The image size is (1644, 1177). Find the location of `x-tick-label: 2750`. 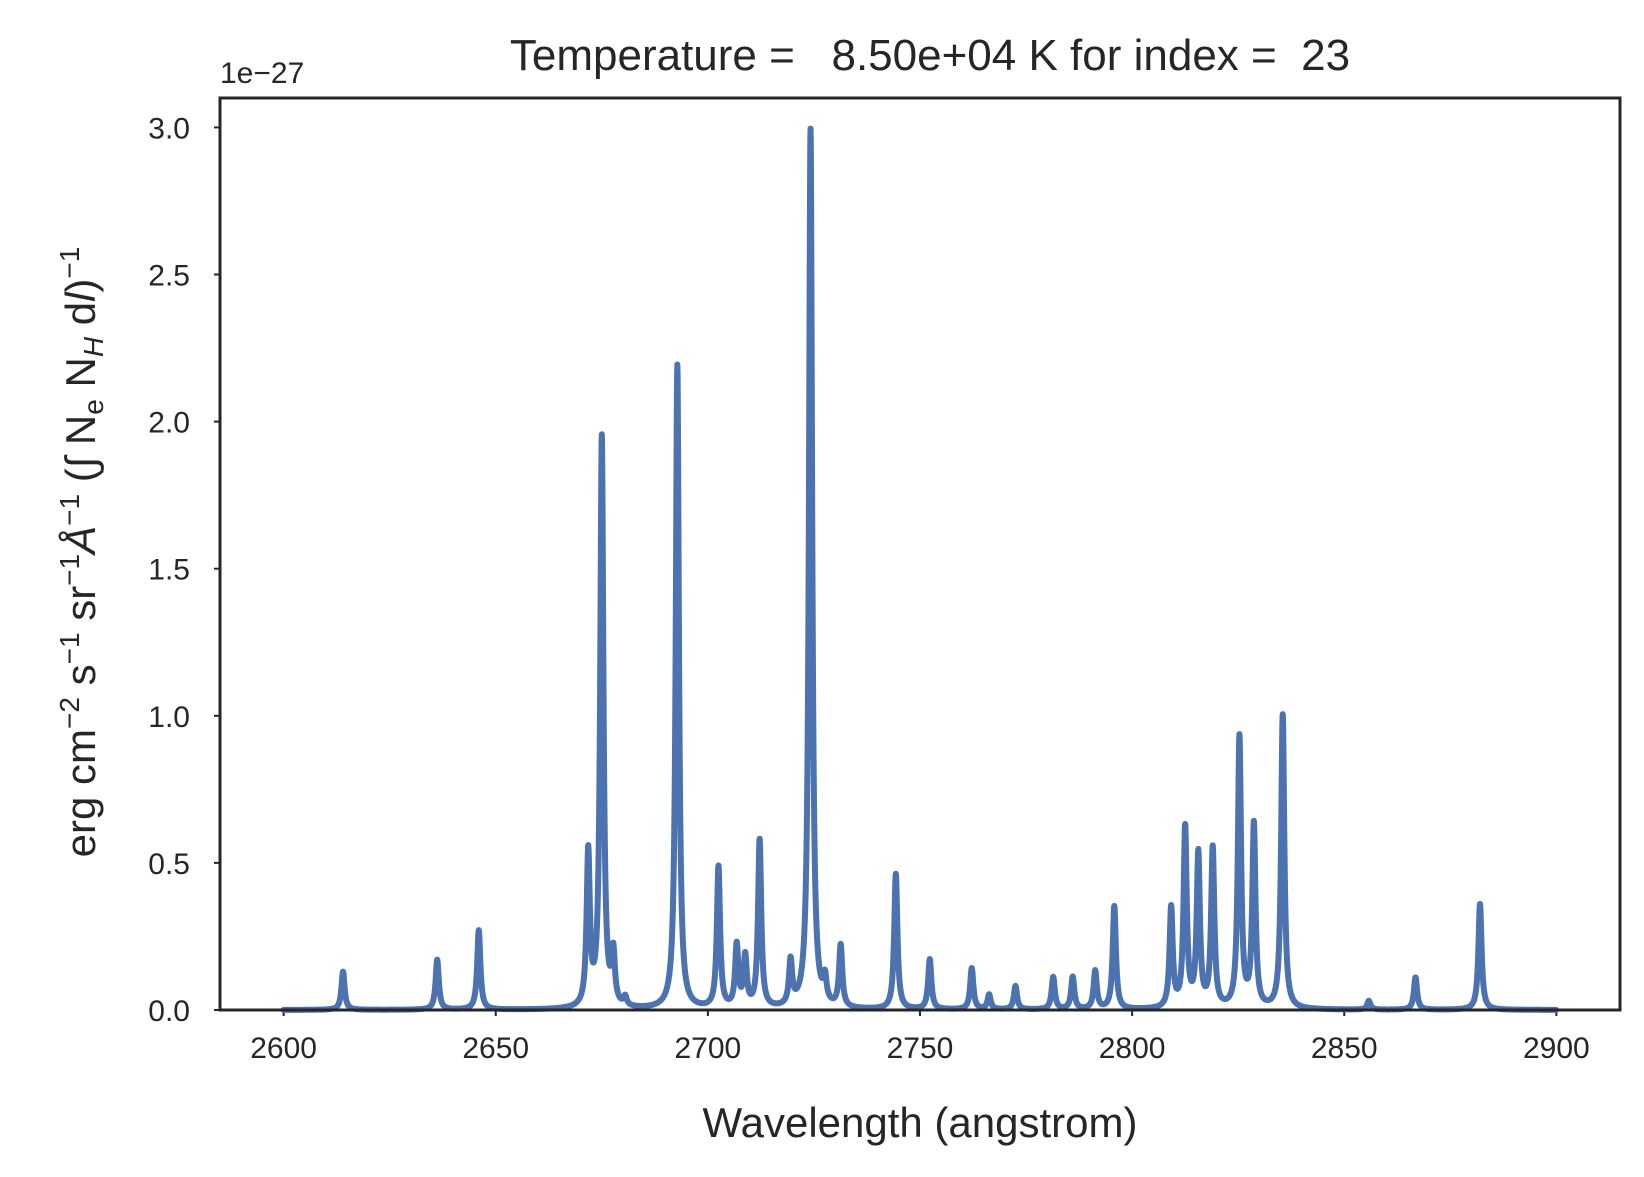

x-tick-label: 2750 is located at coordinates (920, 1048).